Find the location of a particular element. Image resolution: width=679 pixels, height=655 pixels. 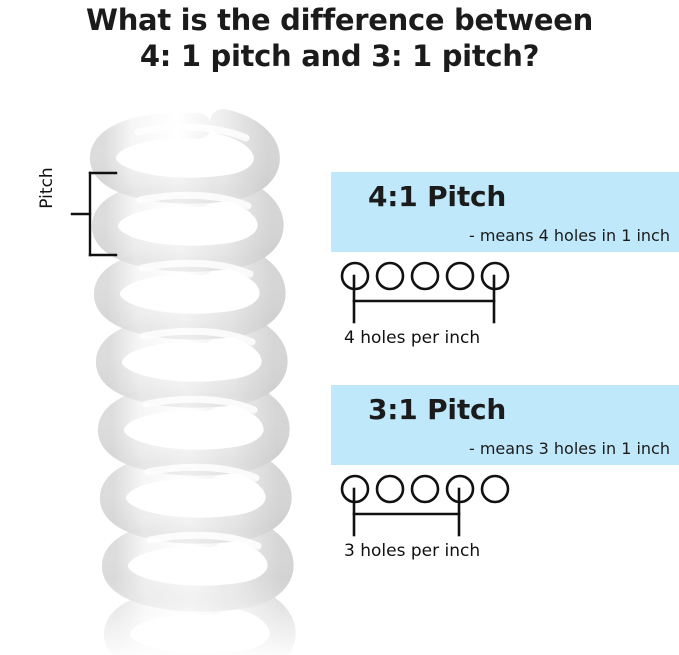

banner-4-1: 4:1 Pitch - means 4 holes in 1 inch is located at coordinates (505, 212).